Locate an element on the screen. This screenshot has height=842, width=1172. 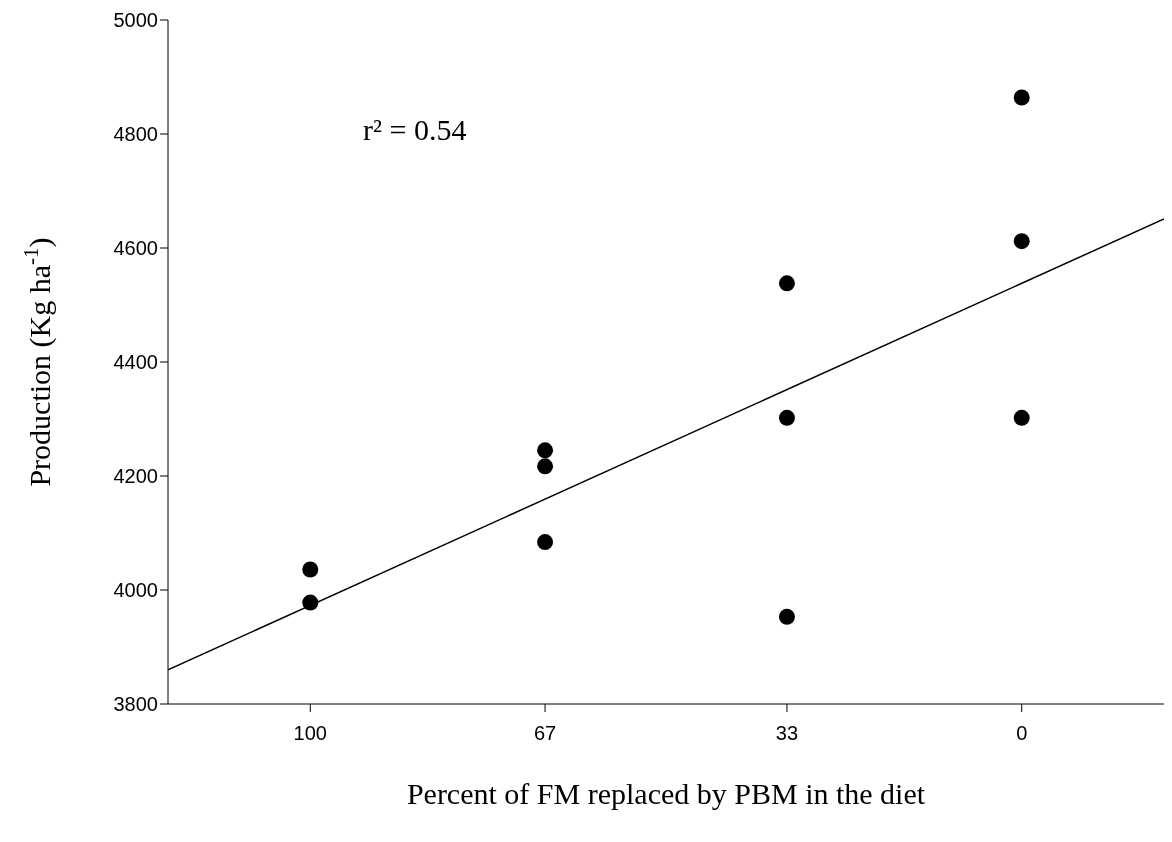
y-tick-label: 5000 is located at coordinates (135, 20).